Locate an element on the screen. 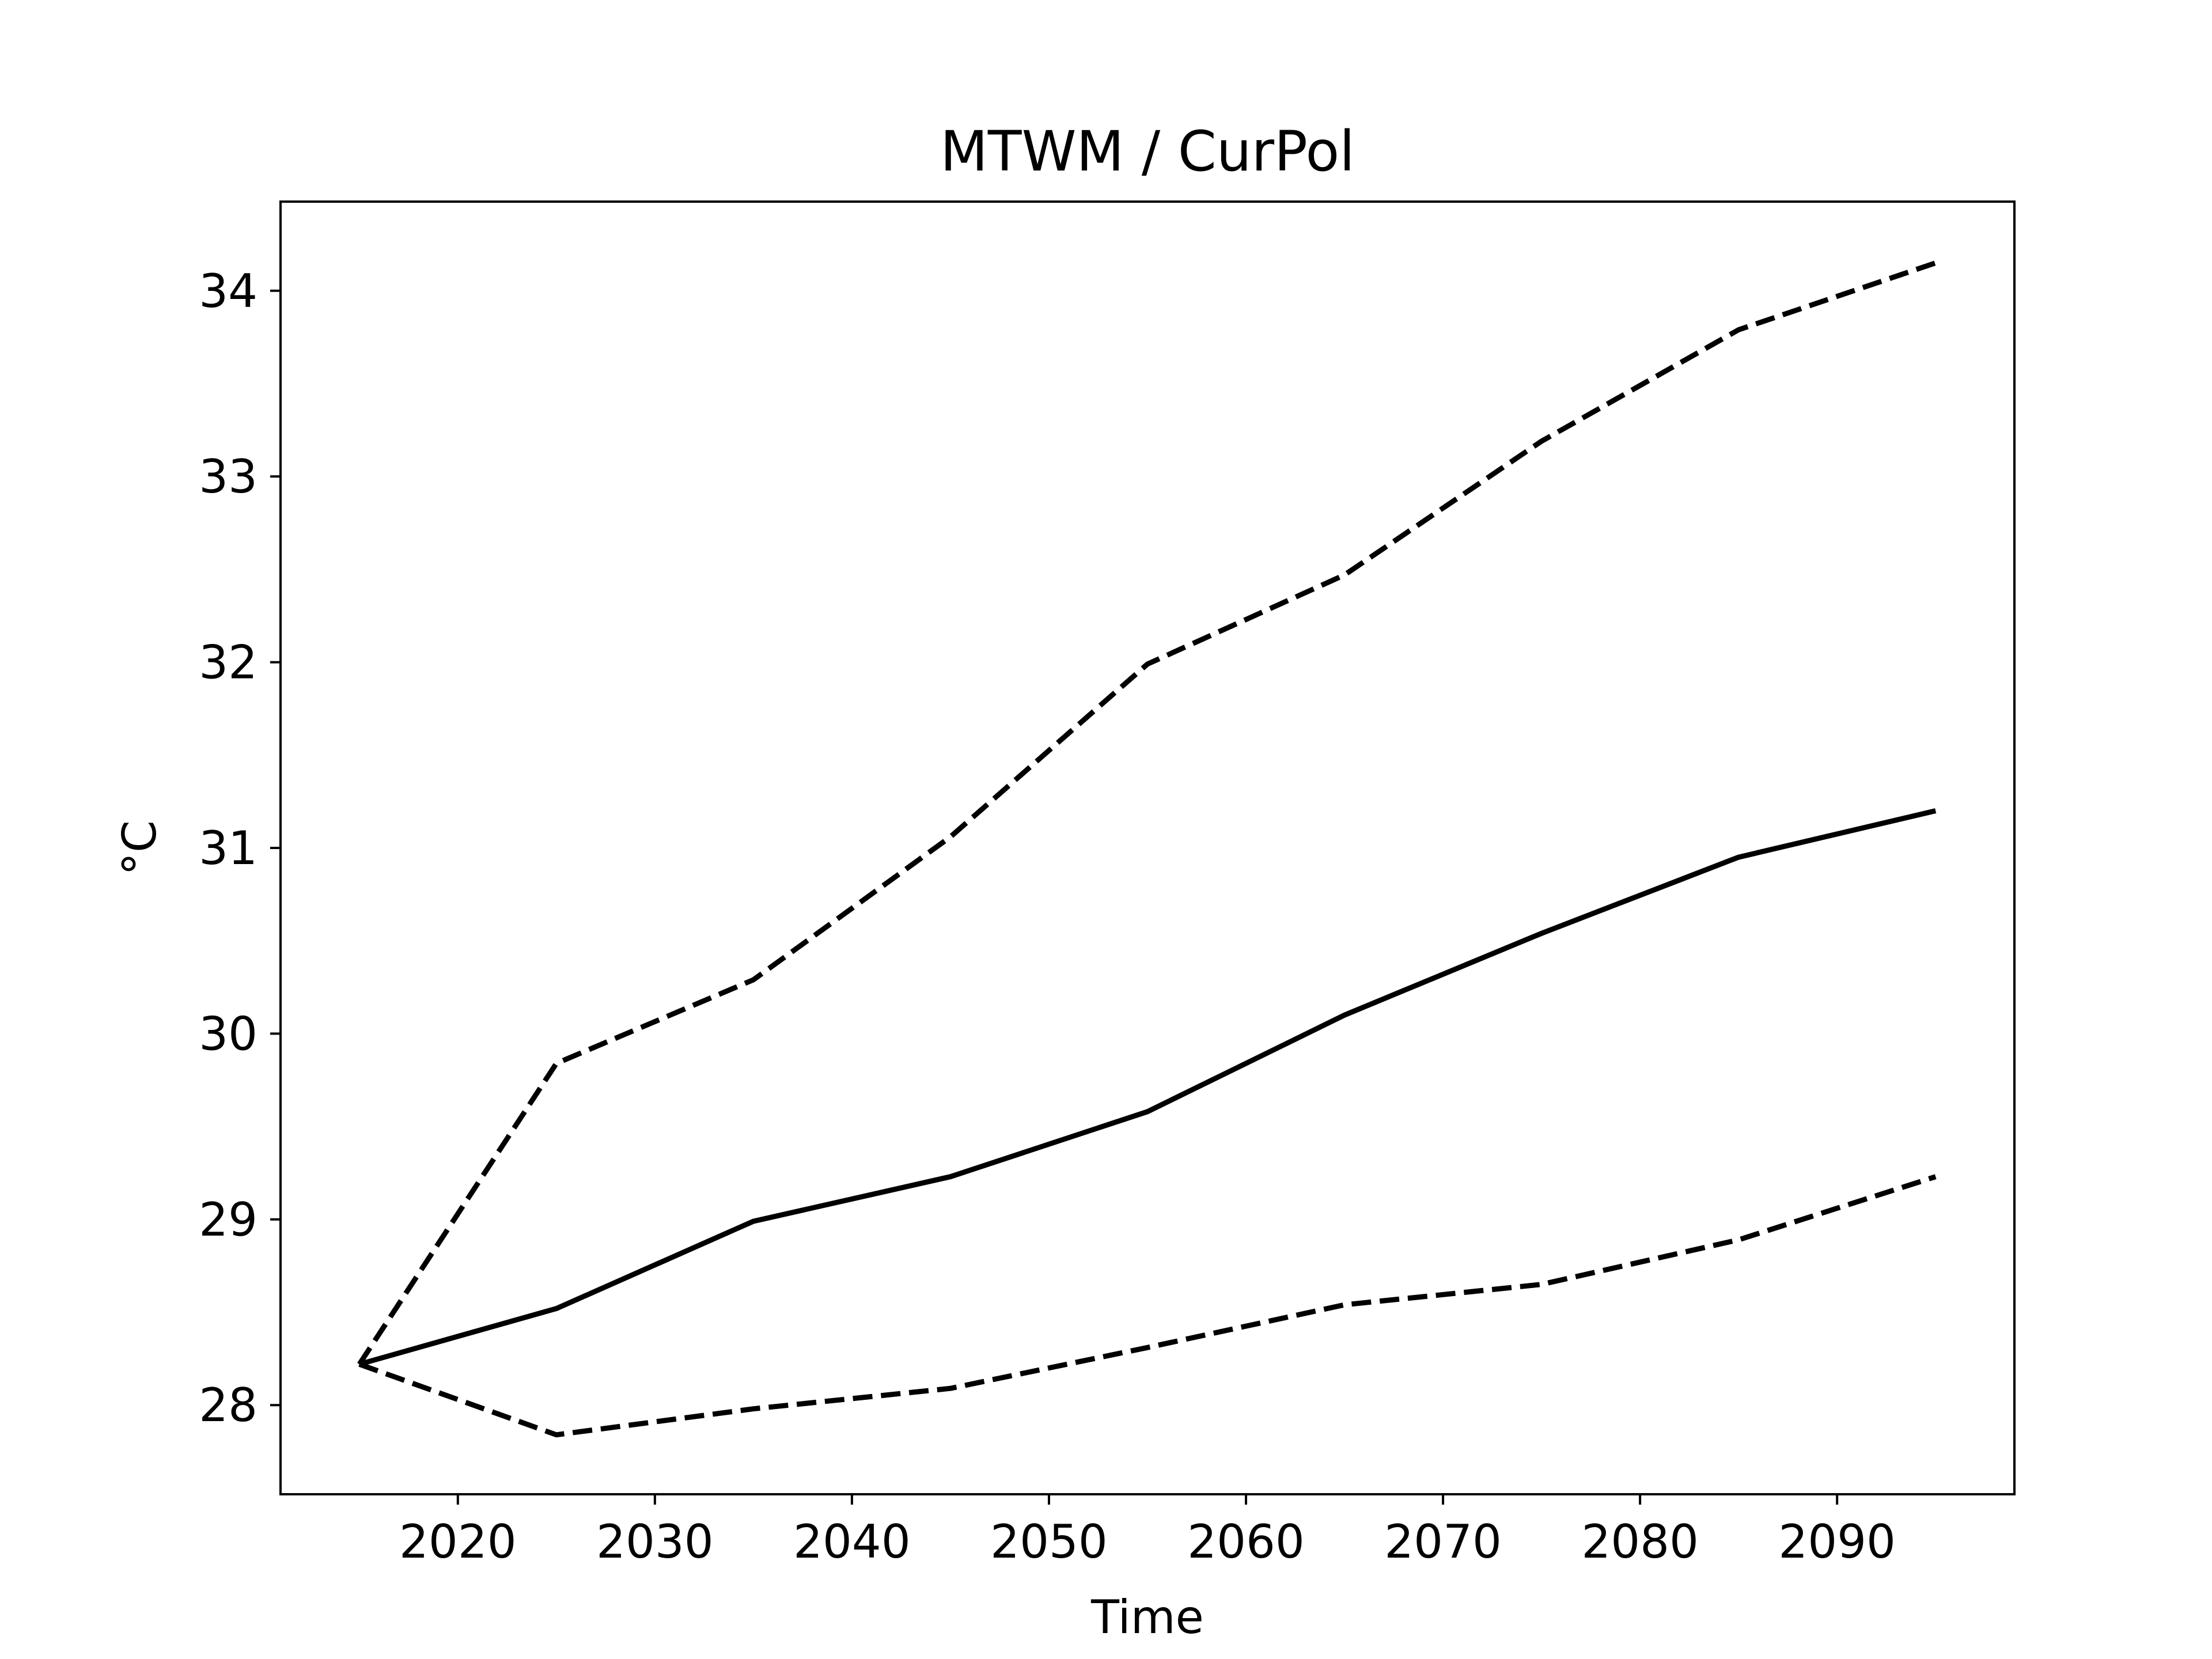 This screenshot has width=2212, height=1659. x-tick-label: 2060 is located at coordinates (1246, 1542).